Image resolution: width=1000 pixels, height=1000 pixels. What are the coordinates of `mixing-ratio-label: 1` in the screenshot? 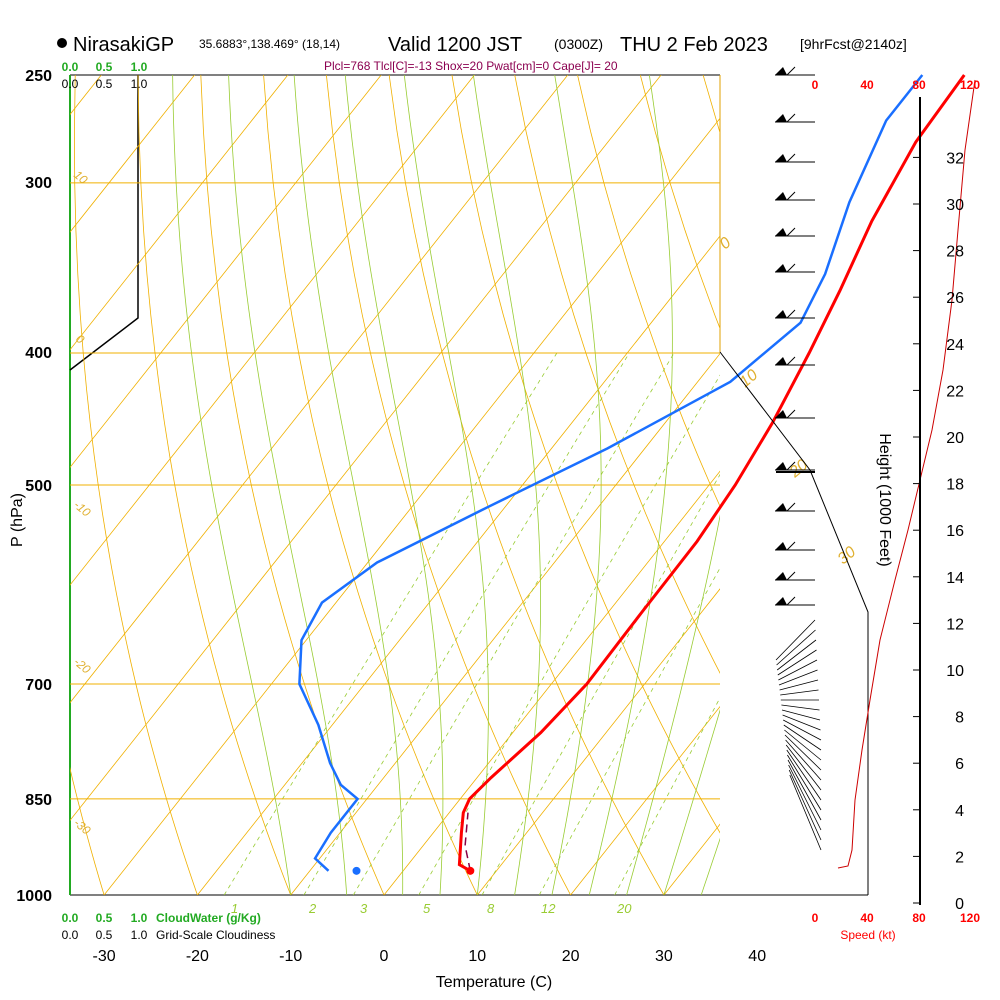 It's located at (234, 908).